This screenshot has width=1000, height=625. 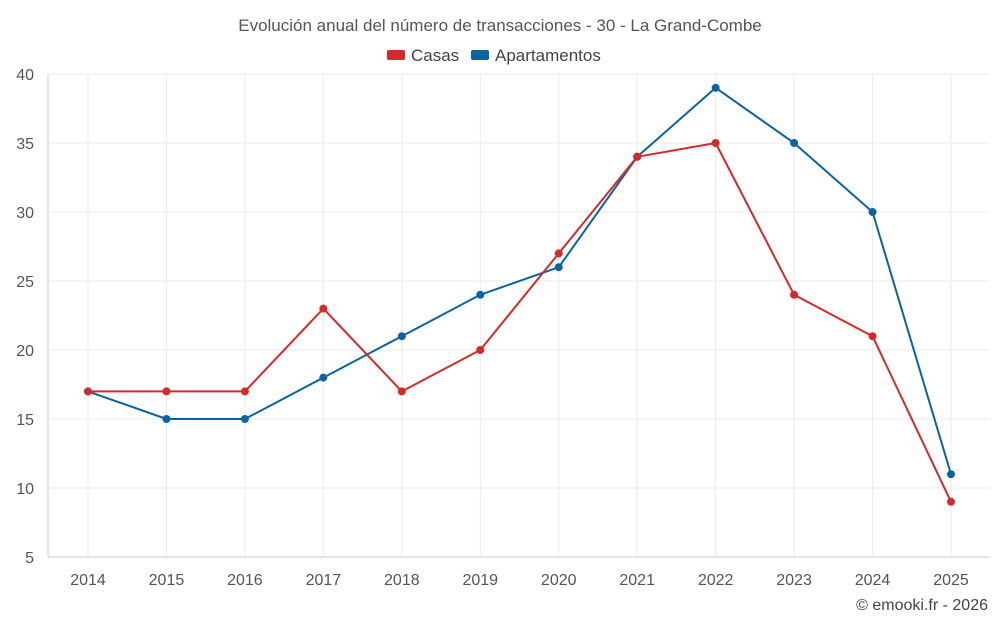 I want to click on y-tick-label: 5, so click(x=29, y=558).